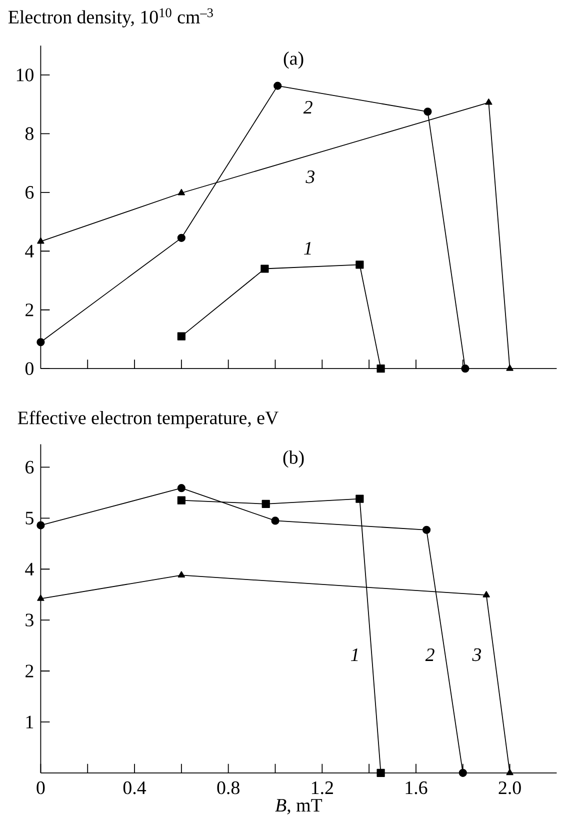 The width and height of the screenshot is (566, 838). Describe the element at coordinates (30, 620) in the screenshot. I see `y-tick-label: 3` at that location.